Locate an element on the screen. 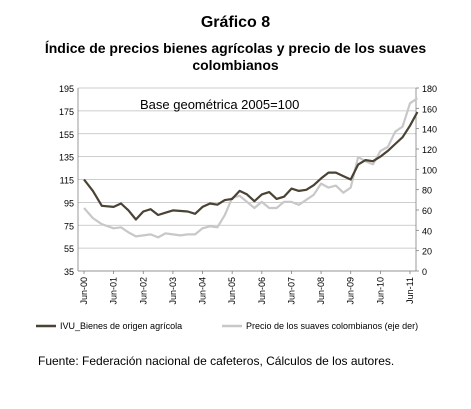 Image resolution: width=471 pixels, height=409 pixels. y-axis-right-labels: 0 20 40 60 80 100 120 140 160 180 is located at coordinates (429, 180).